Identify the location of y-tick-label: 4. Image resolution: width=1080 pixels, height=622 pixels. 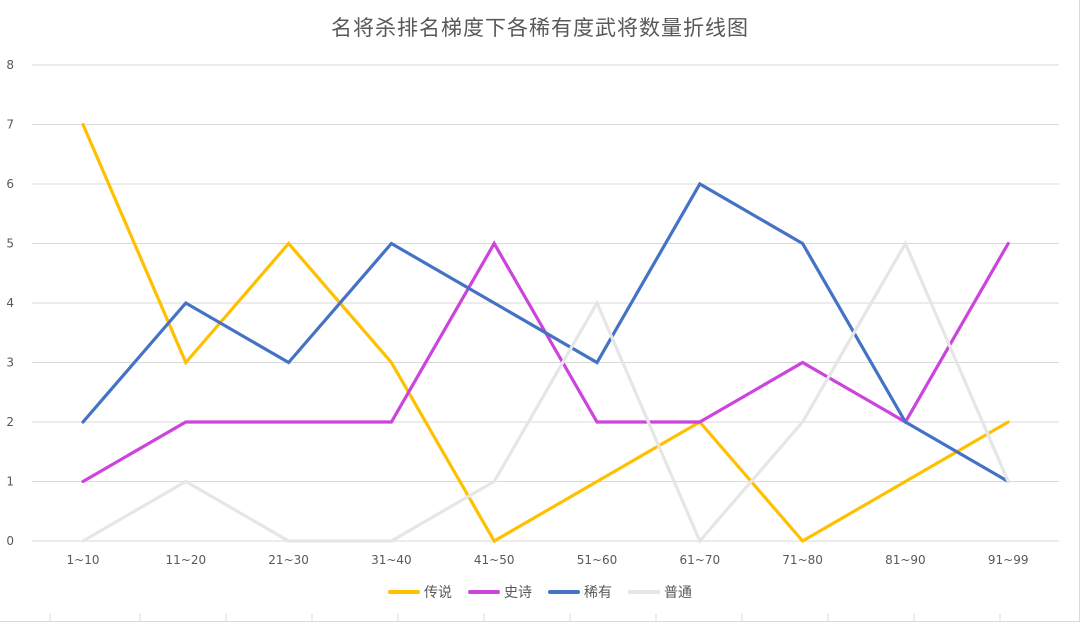
(10, 303).